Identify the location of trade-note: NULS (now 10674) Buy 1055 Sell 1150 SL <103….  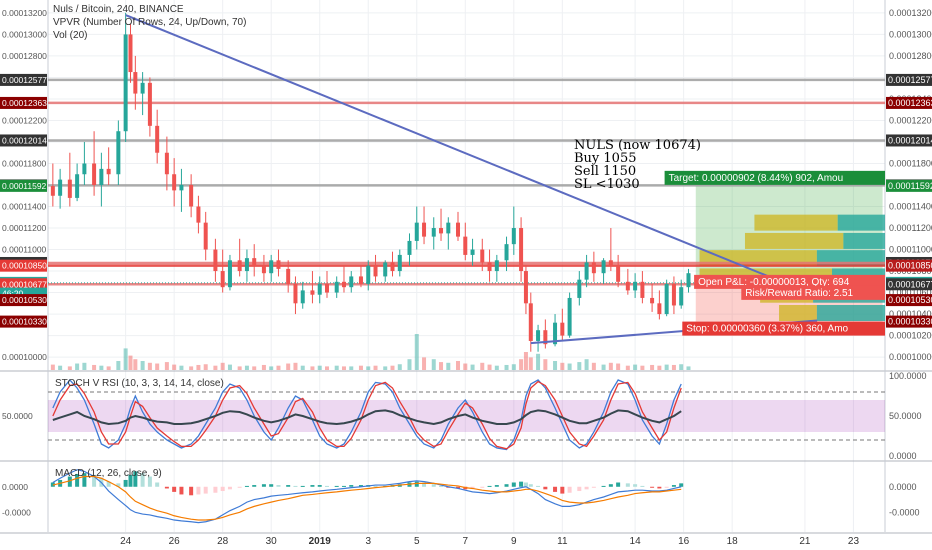
(637, 165).